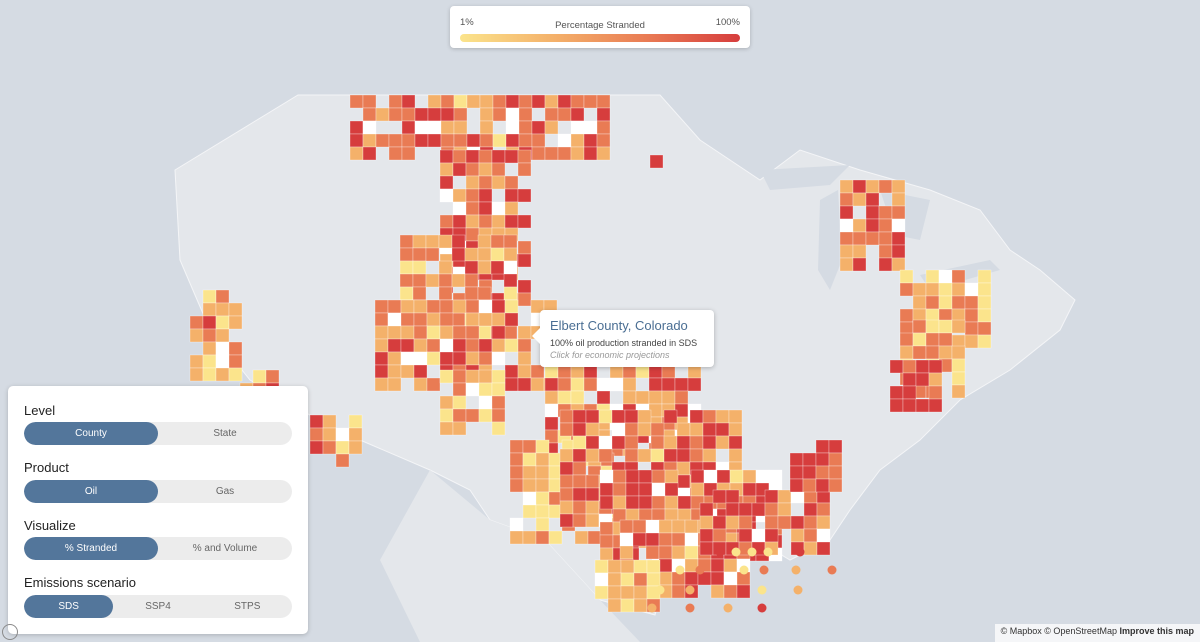  Describe the element at coordinates (225, 491) in the screenshot. I see `product-gas-option: Gas` at that location.